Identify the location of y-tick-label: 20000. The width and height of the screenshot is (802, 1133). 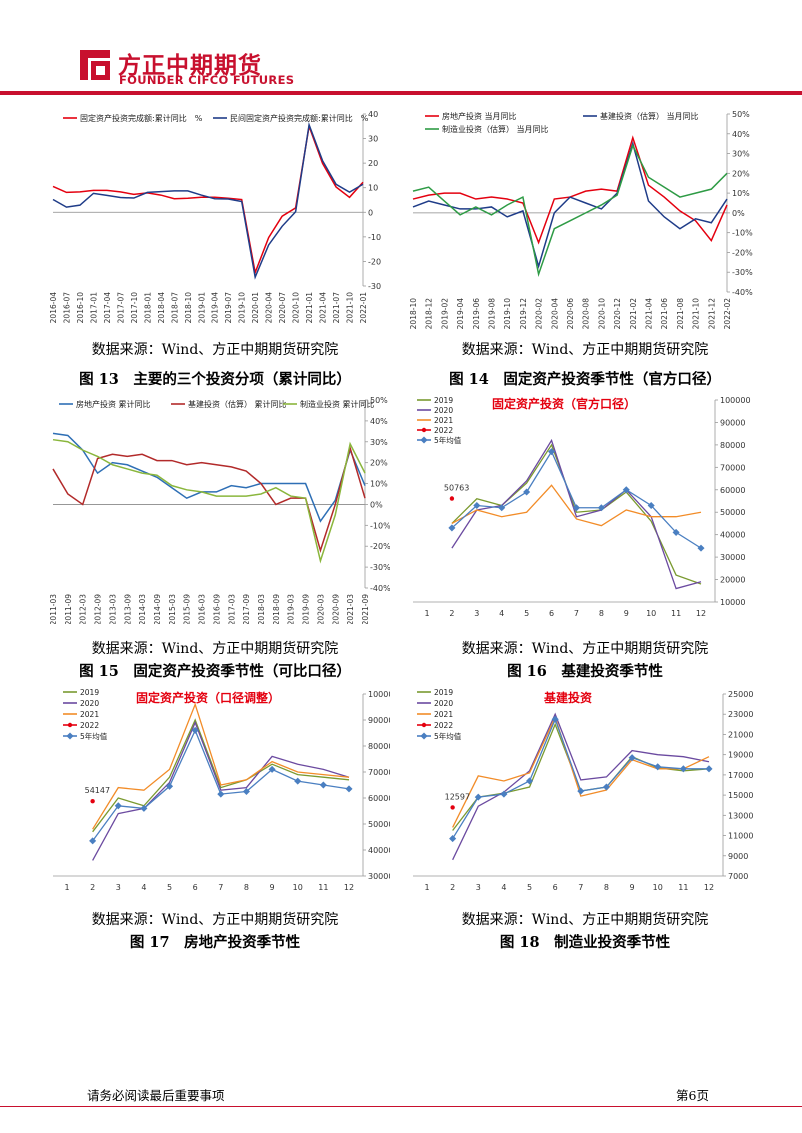
(732, 580).